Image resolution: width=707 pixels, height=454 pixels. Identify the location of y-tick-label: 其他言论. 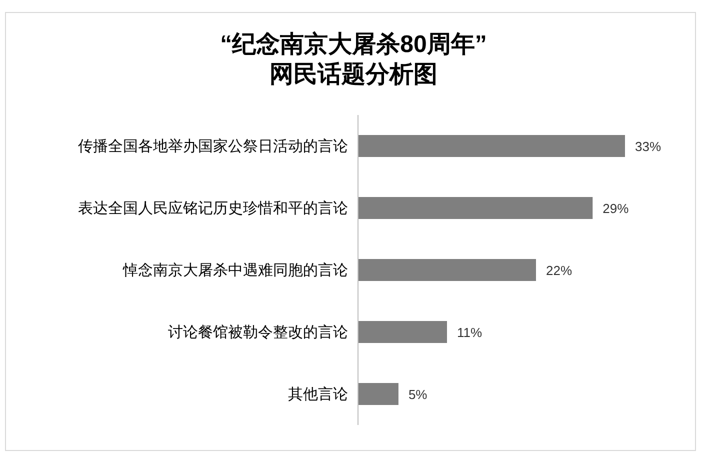
(318, 394).